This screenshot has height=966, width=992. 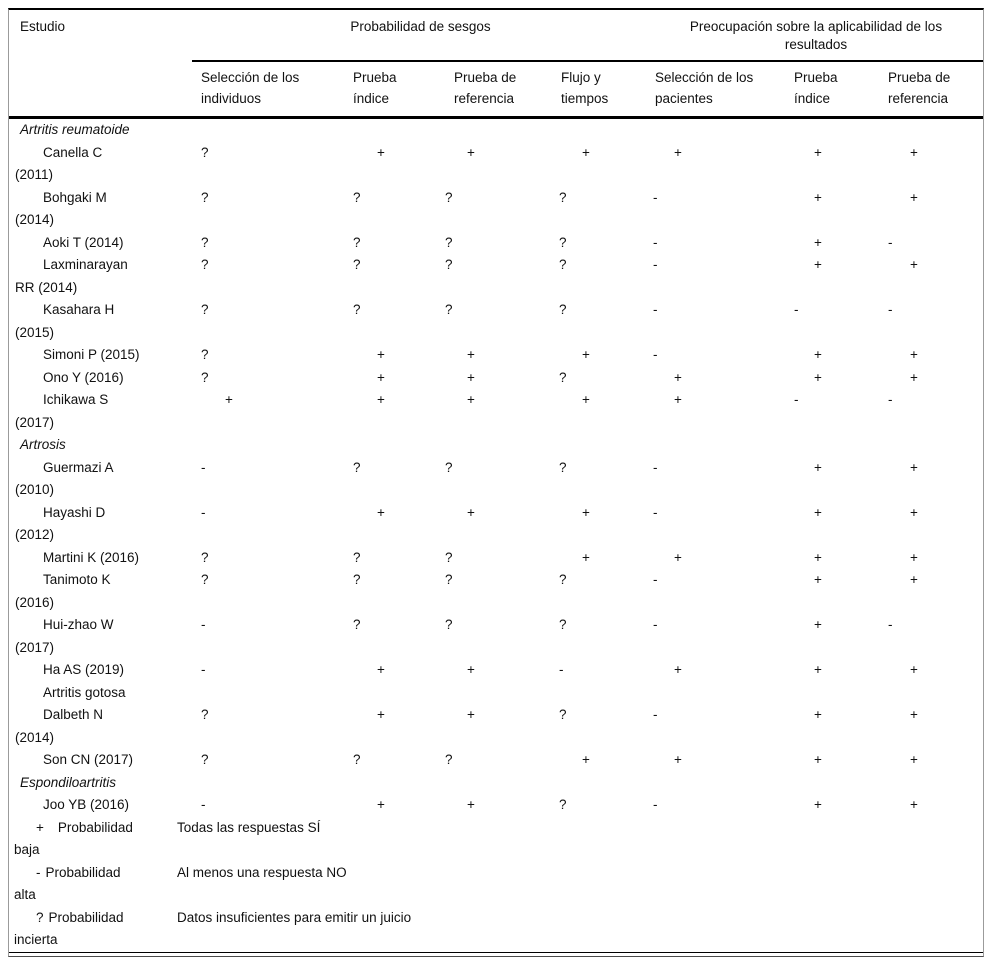 What do you see at coordinates (396, 130) in the screenshot?
I see `cell-prueba-indice-sesgo` at bounding box center [396, 130].